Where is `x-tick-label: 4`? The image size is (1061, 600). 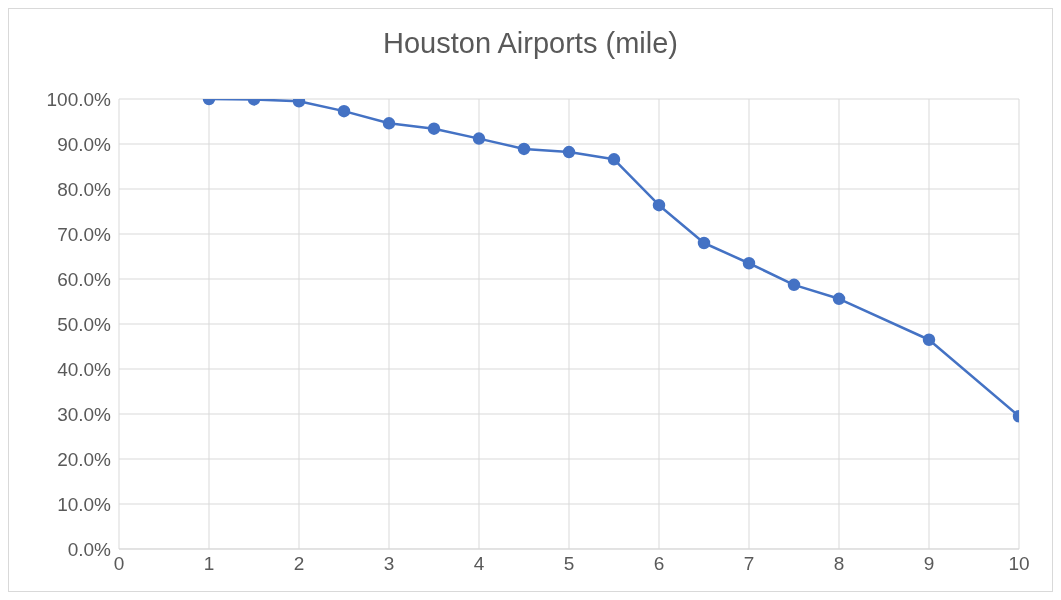 x-tick-label: 4 is located at coordinates (479, 564).